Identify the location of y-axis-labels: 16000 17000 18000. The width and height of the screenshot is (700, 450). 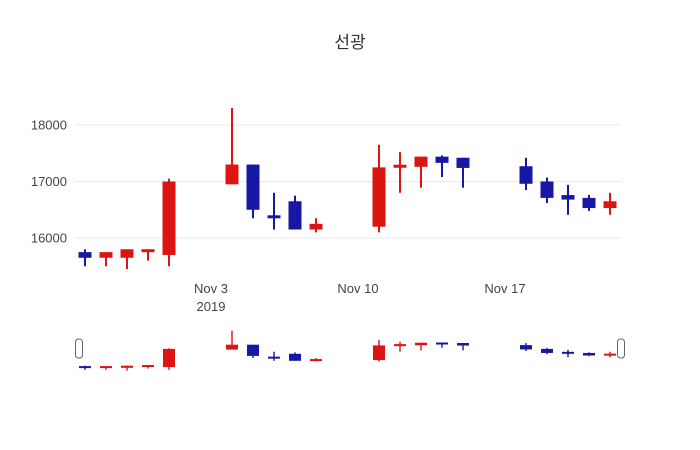
(49, 182).